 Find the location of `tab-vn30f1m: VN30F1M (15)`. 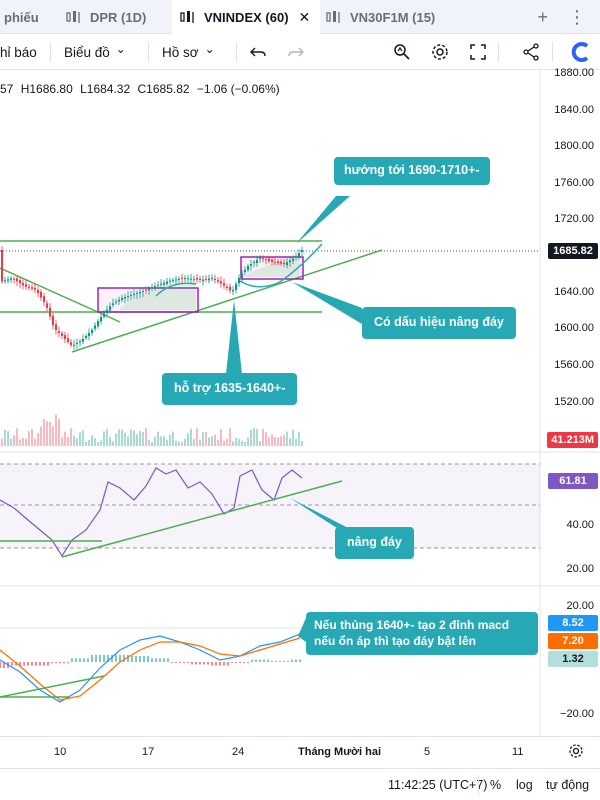

tab-vn30f1m: VN30F1M (15) is located at coordinates (387, 17).